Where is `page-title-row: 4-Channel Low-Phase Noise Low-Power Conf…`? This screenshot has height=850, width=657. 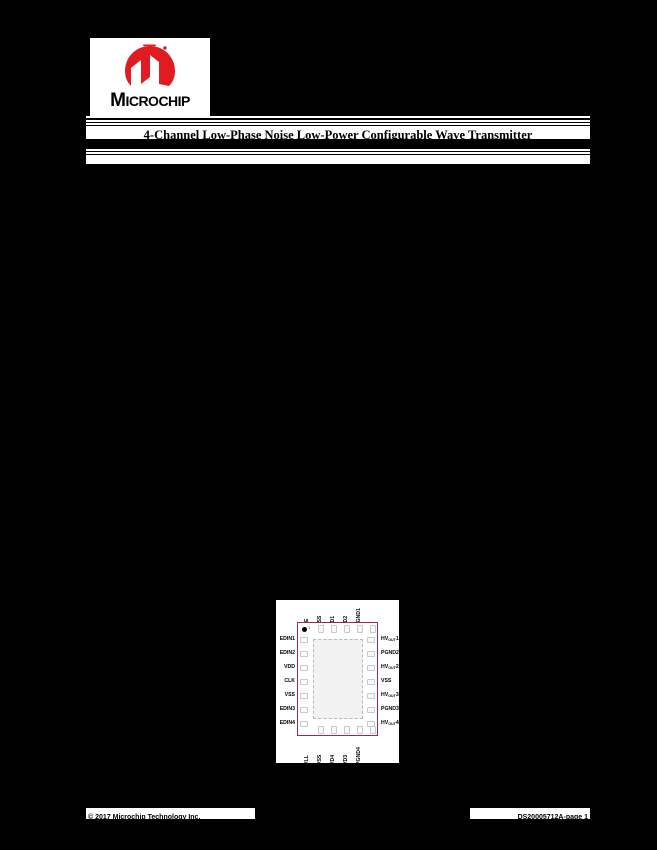
page-title-row: 4-Channel Low-Phase Noise Low-Power Conf… is located at coordinates (338, 135).